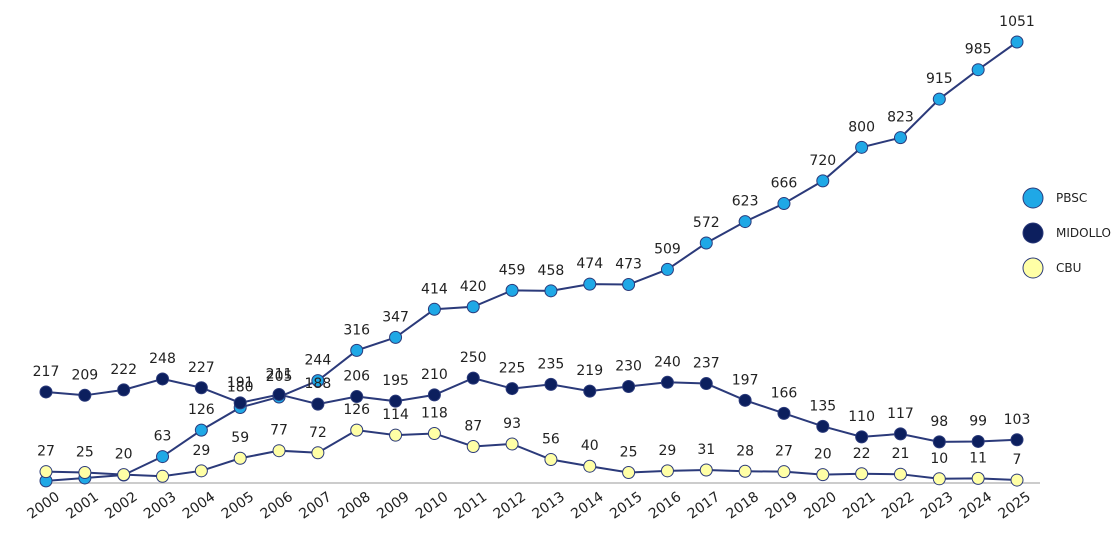 The height and width of the screenshot is (534, 1119). What do you see at coordinates (199, 506) in the screenshot?
I see `x-tick-label: 2004` at bounding box center [199, 506].